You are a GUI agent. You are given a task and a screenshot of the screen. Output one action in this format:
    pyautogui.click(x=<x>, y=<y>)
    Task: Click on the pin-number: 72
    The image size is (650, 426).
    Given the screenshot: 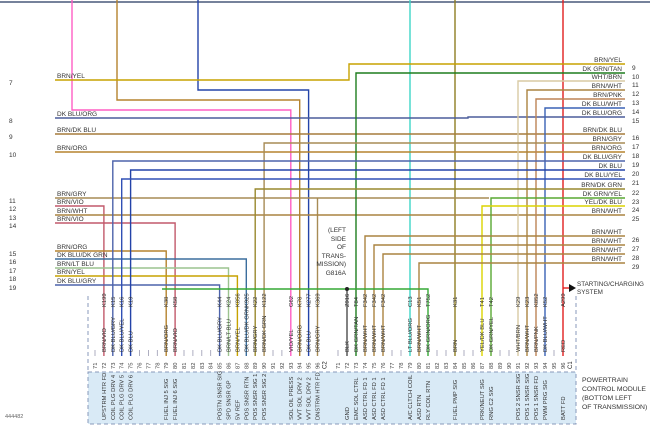 What is the action you would take?
    pyautogui.click(x=105, y=366)
    